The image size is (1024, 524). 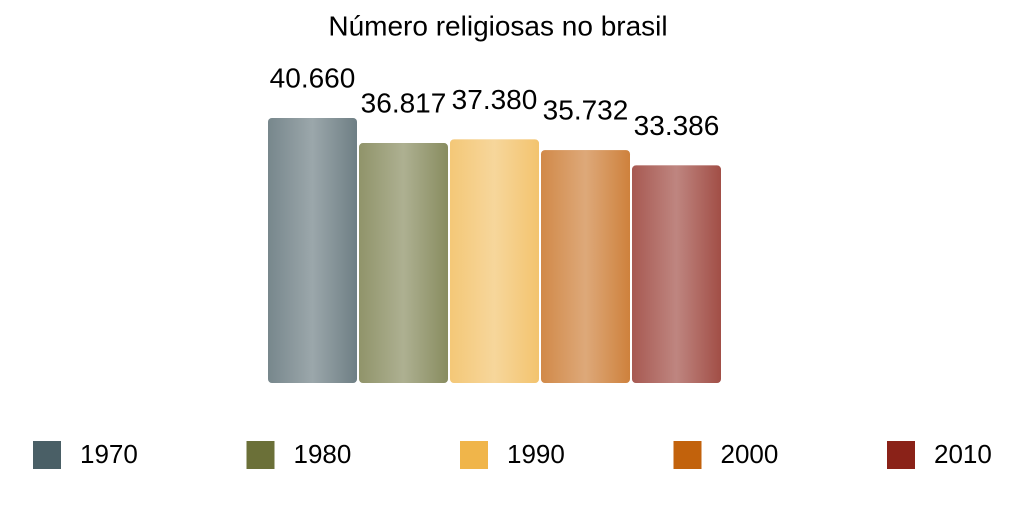 I want to click on legend-label: 2010, so click(x=963, y=454).